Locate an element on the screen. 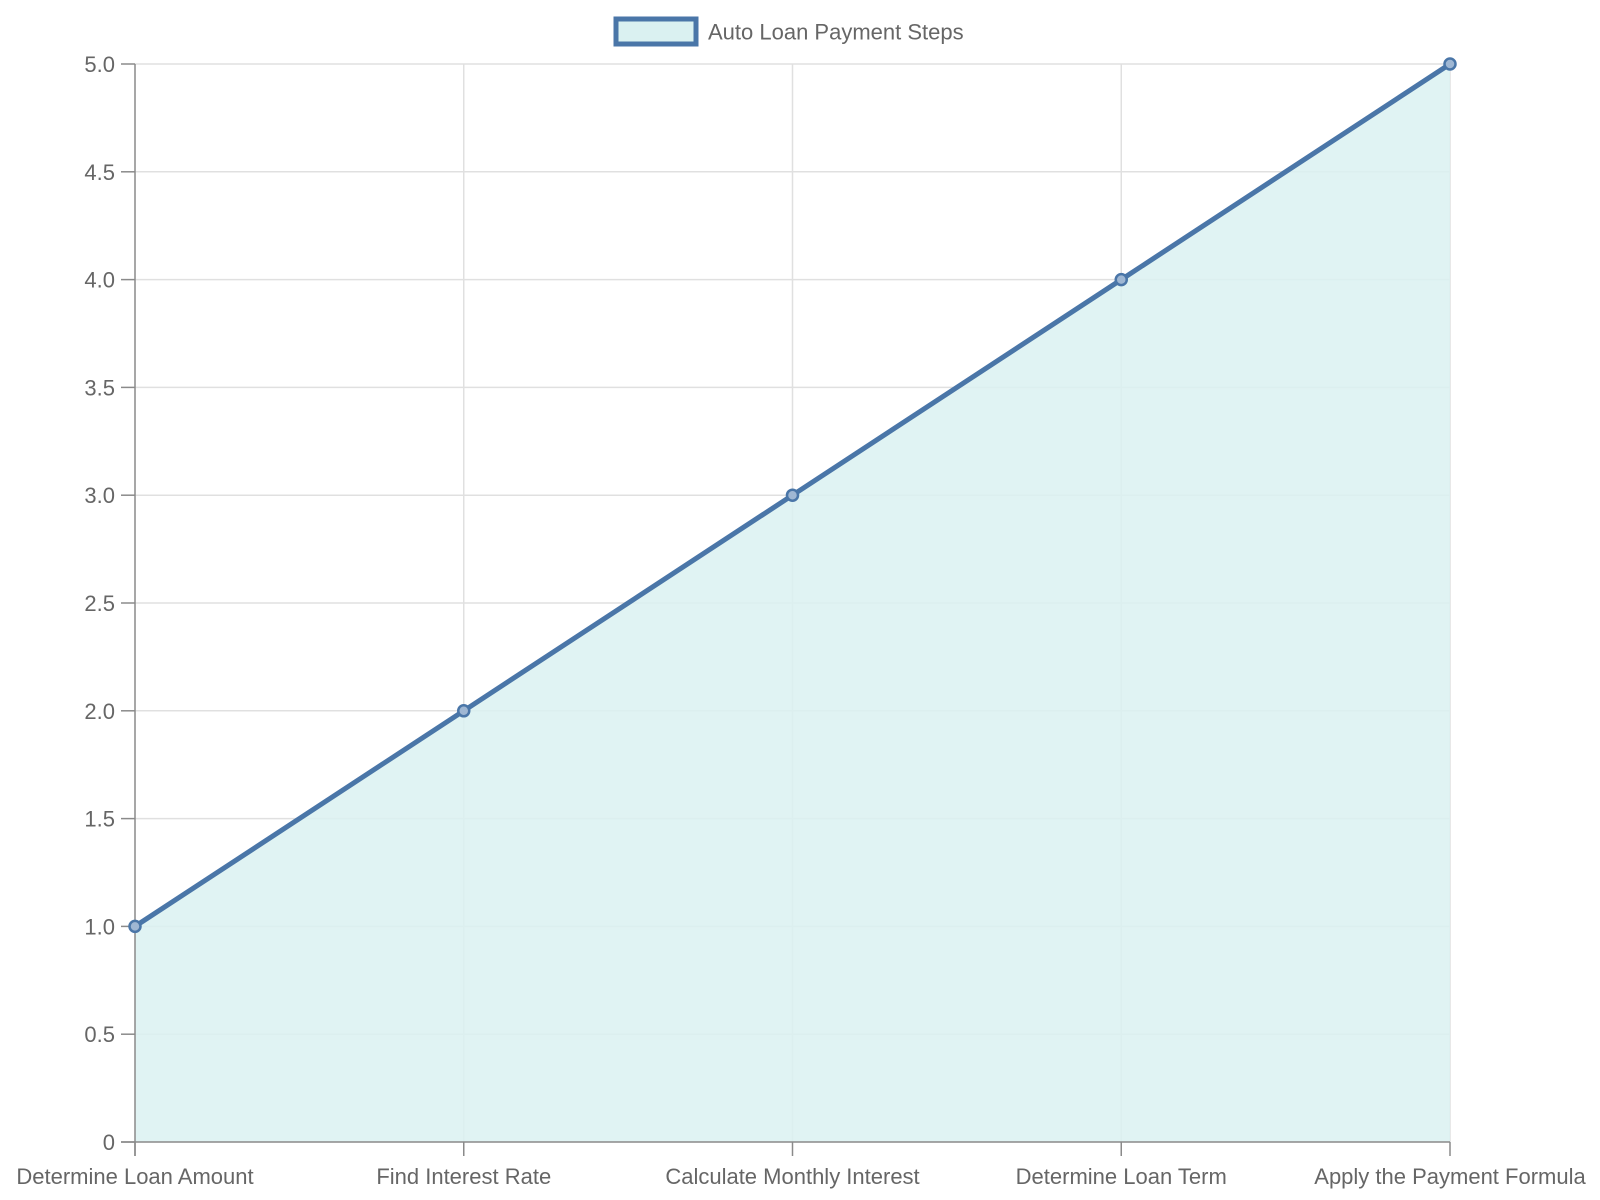  y-tick-label: 3.0 is located at coordinates (99, 495).